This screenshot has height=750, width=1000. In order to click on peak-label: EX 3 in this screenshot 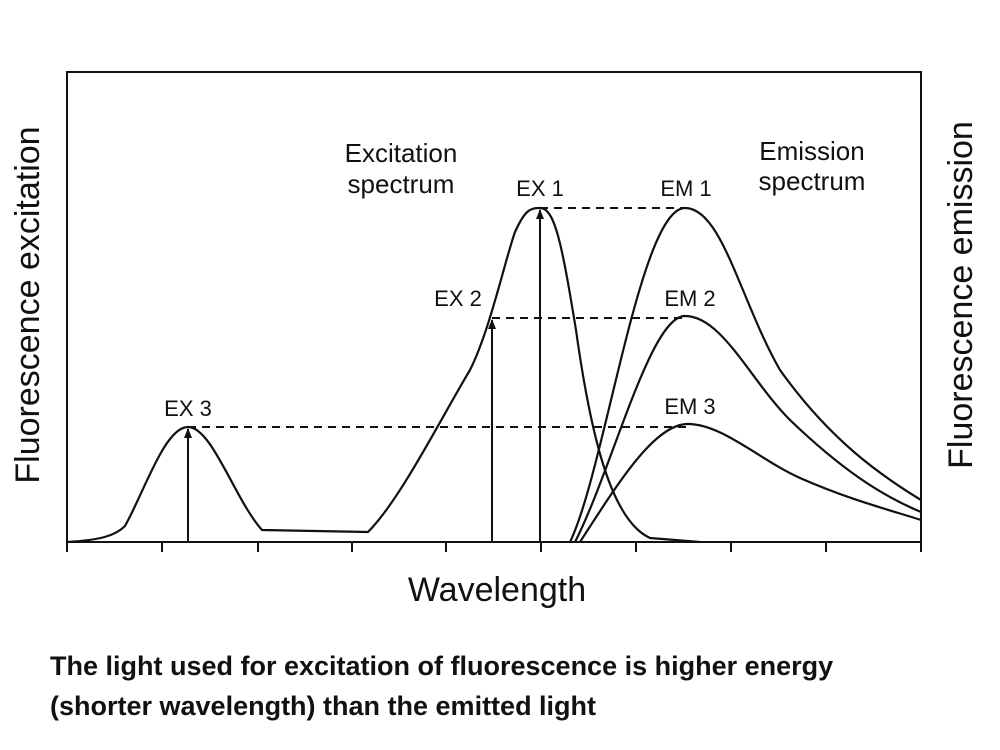, I will do `click(188, 408)`.